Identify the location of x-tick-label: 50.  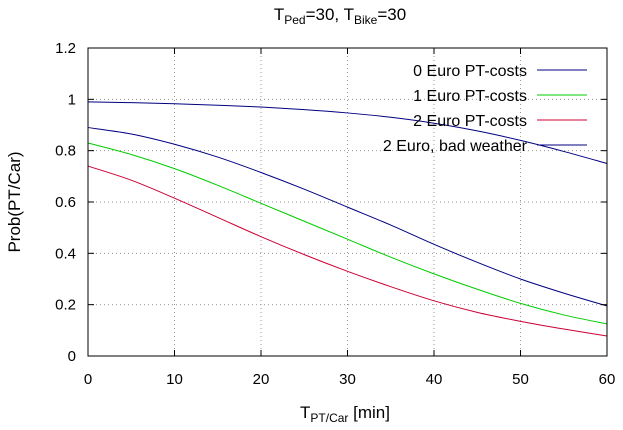
(520, 379).